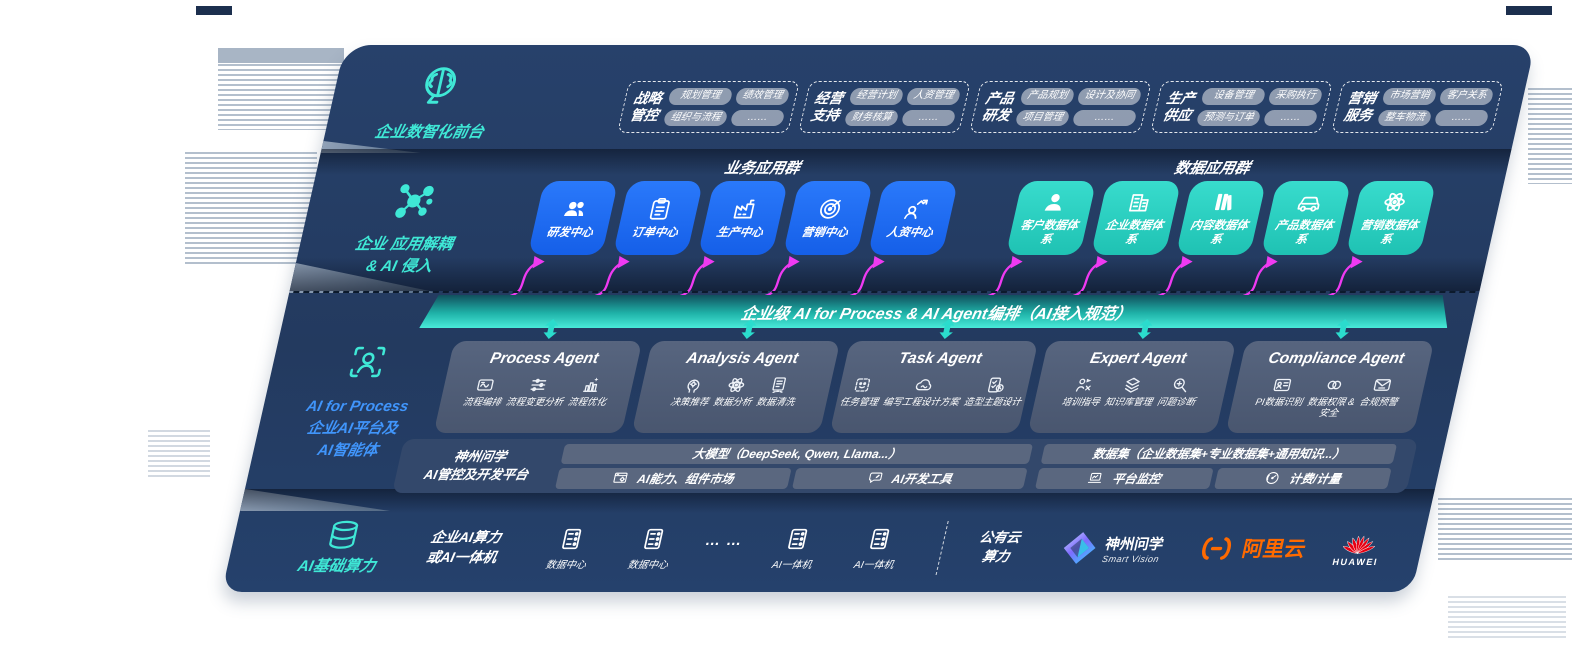 This screenshot has width=1572, height=647. I want to click on appliance-nodes: AI一体机 AI一体机, so click(837, 548).